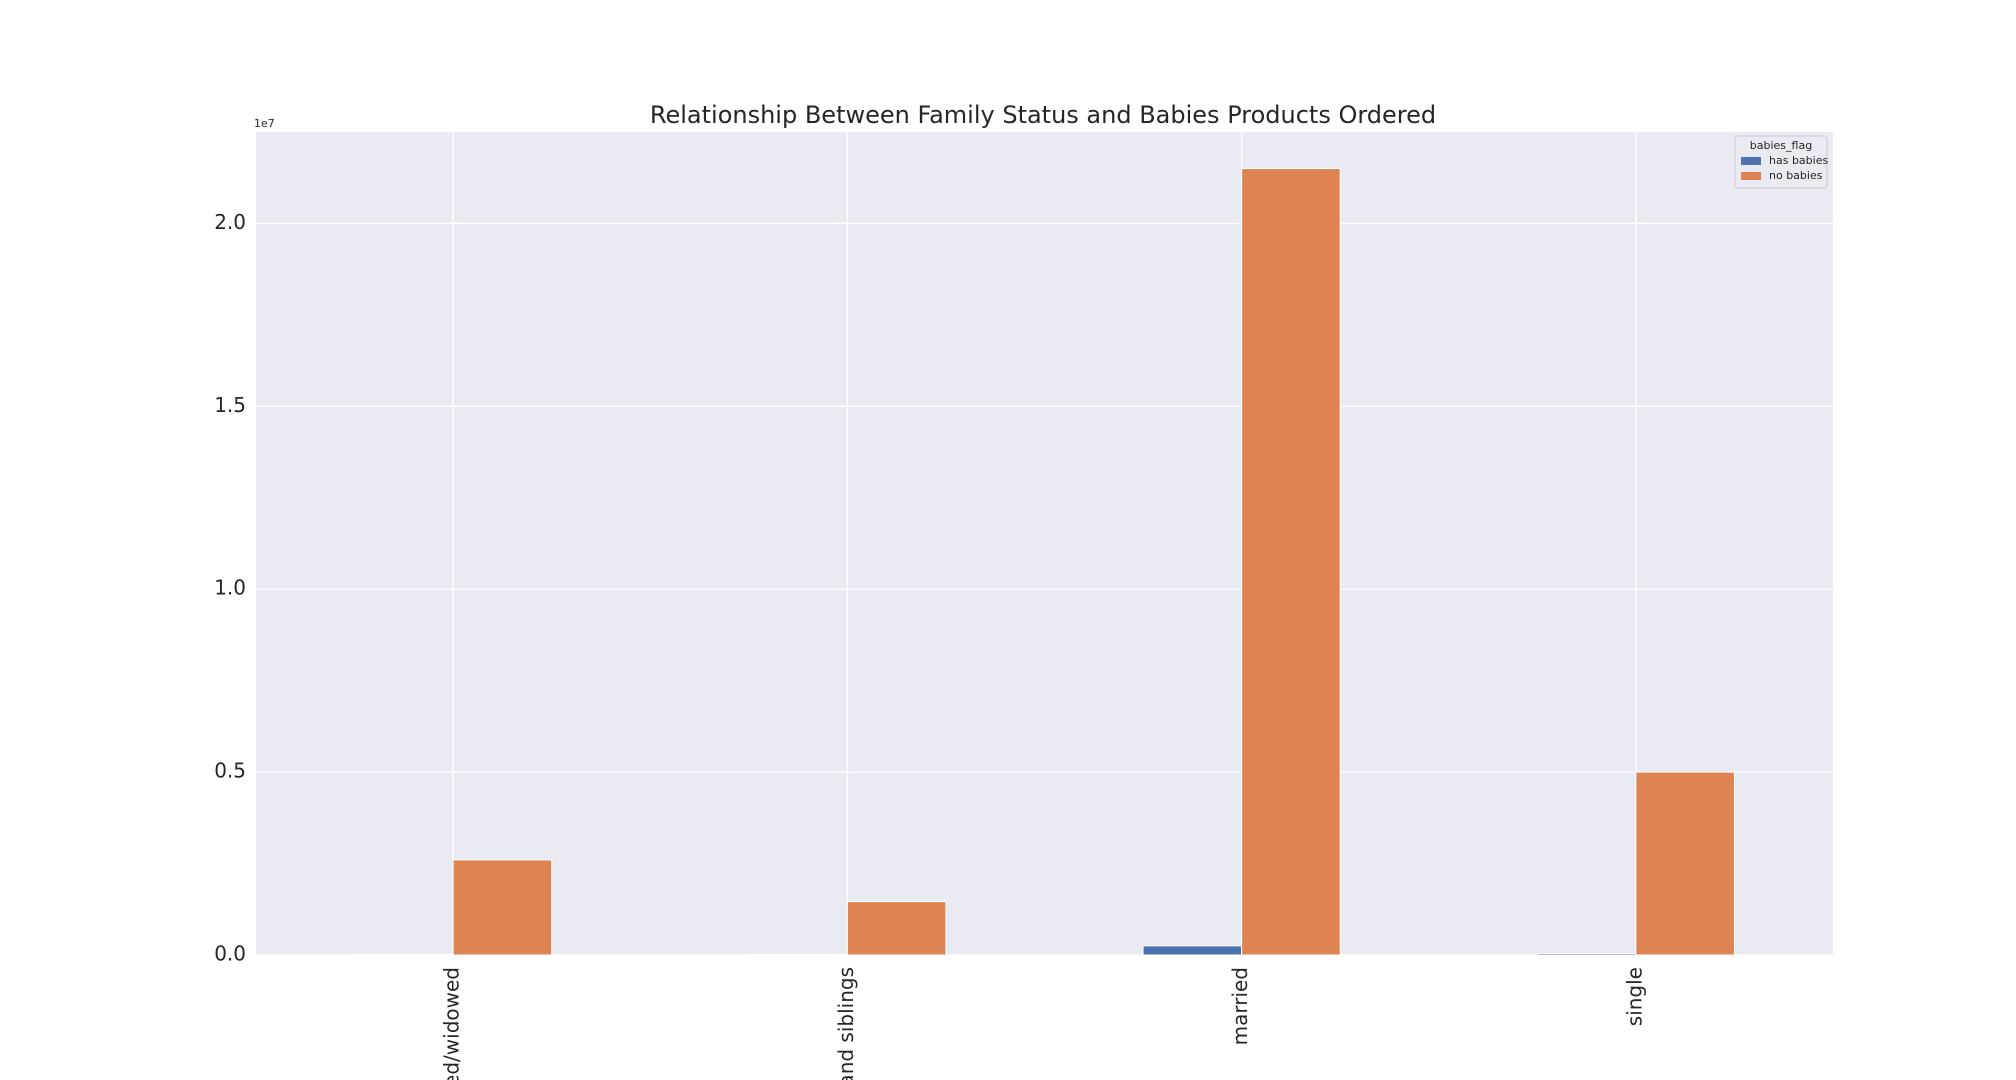 The image size is (2016, 1080). Describe the element at coordinates (1798, 160) in the screenshot. I see `legend-label: has babies` at that location.